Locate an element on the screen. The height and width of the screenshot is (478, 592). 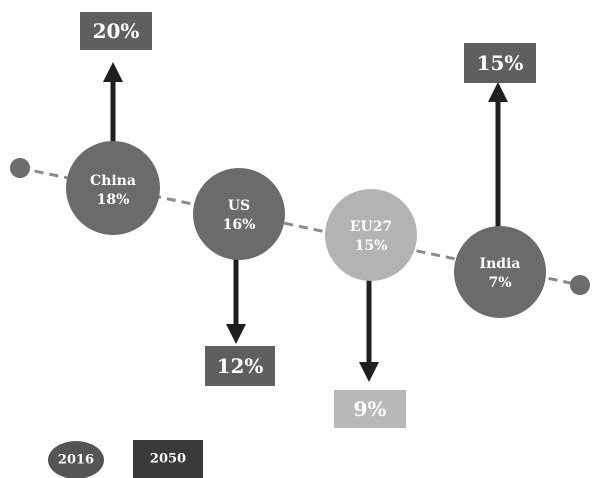
eu27-2050-share: 9% is located at coordinates (370, 409).